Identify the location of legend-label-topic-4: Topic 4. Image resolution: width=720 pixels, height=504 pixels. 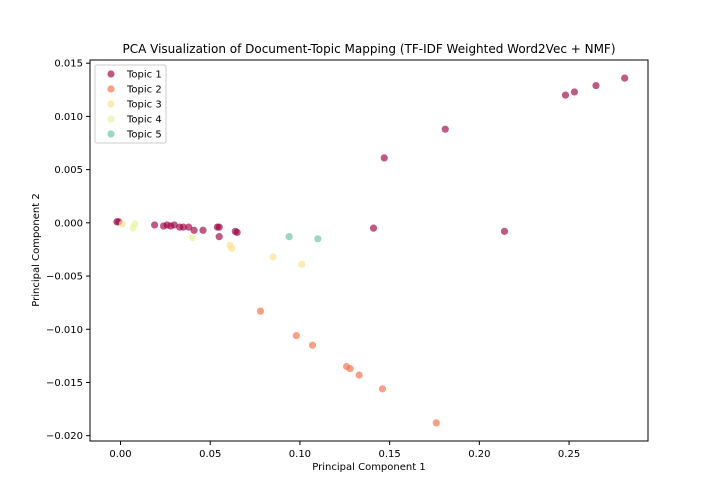
(144, 120).